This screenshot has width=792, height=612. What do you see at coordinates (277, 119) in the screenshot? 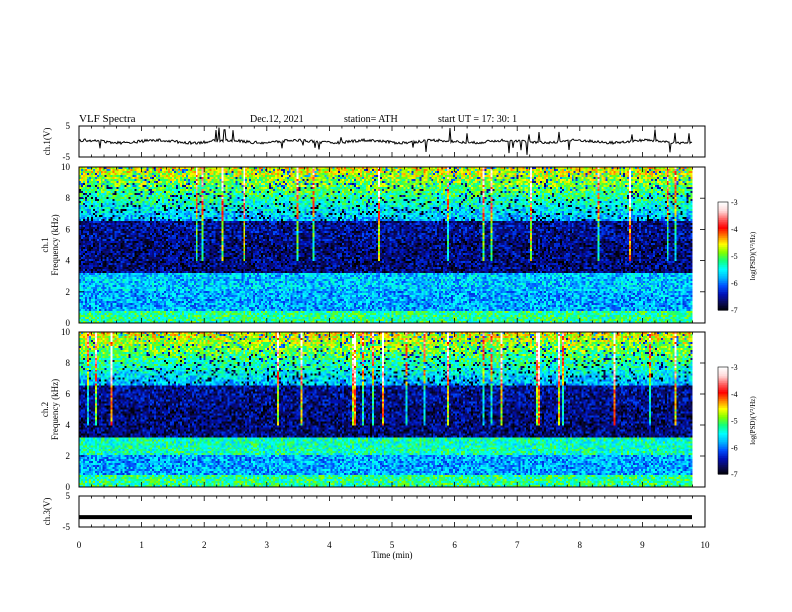
I see `date-label: Dec.12, 2021` at bounding box center [277, 119].